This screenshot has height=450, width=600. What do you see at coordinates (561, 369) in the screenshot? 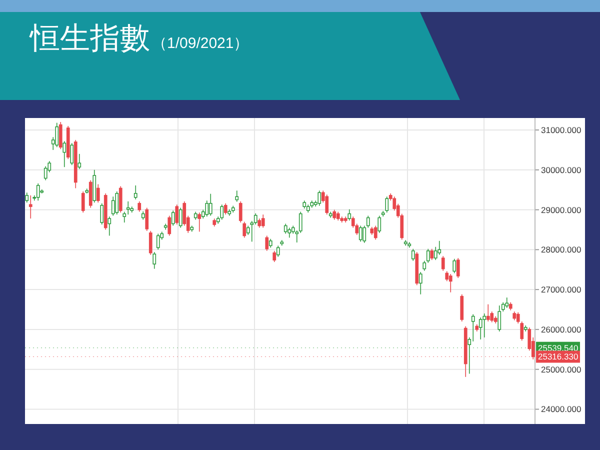
I see `y-tick-label: 25000.000` at bounding box center [561, 369].